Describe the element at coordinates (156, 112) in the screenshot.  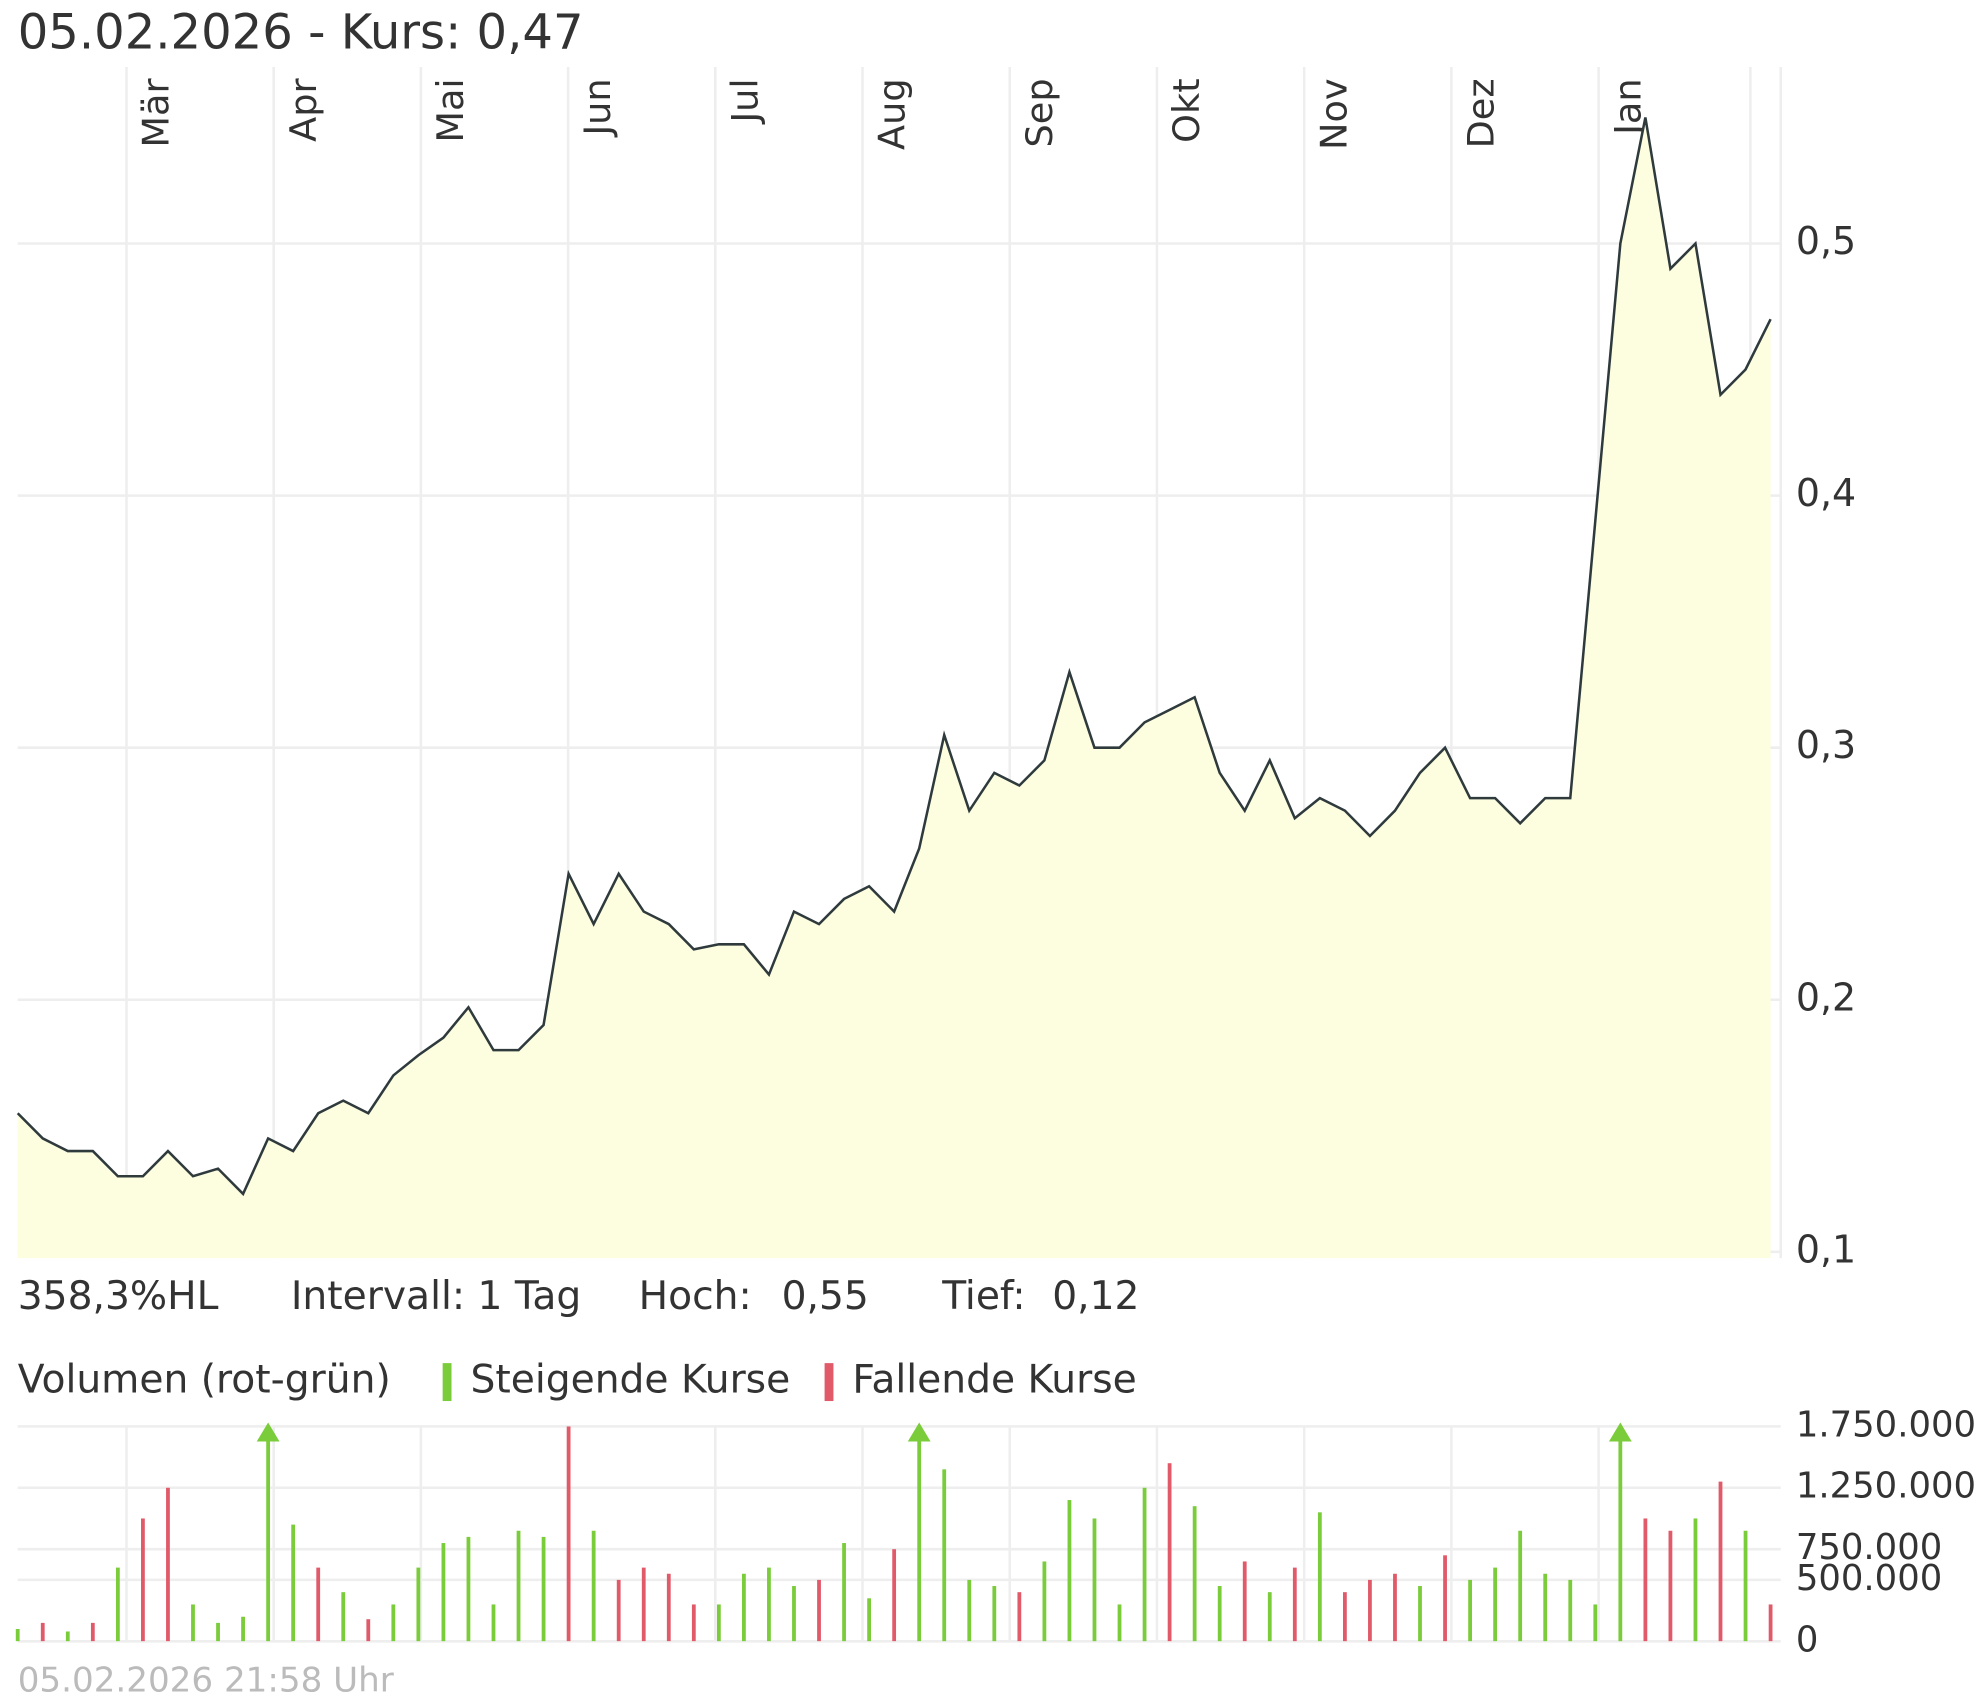
I see `x-tick-label: Mär` at that location.